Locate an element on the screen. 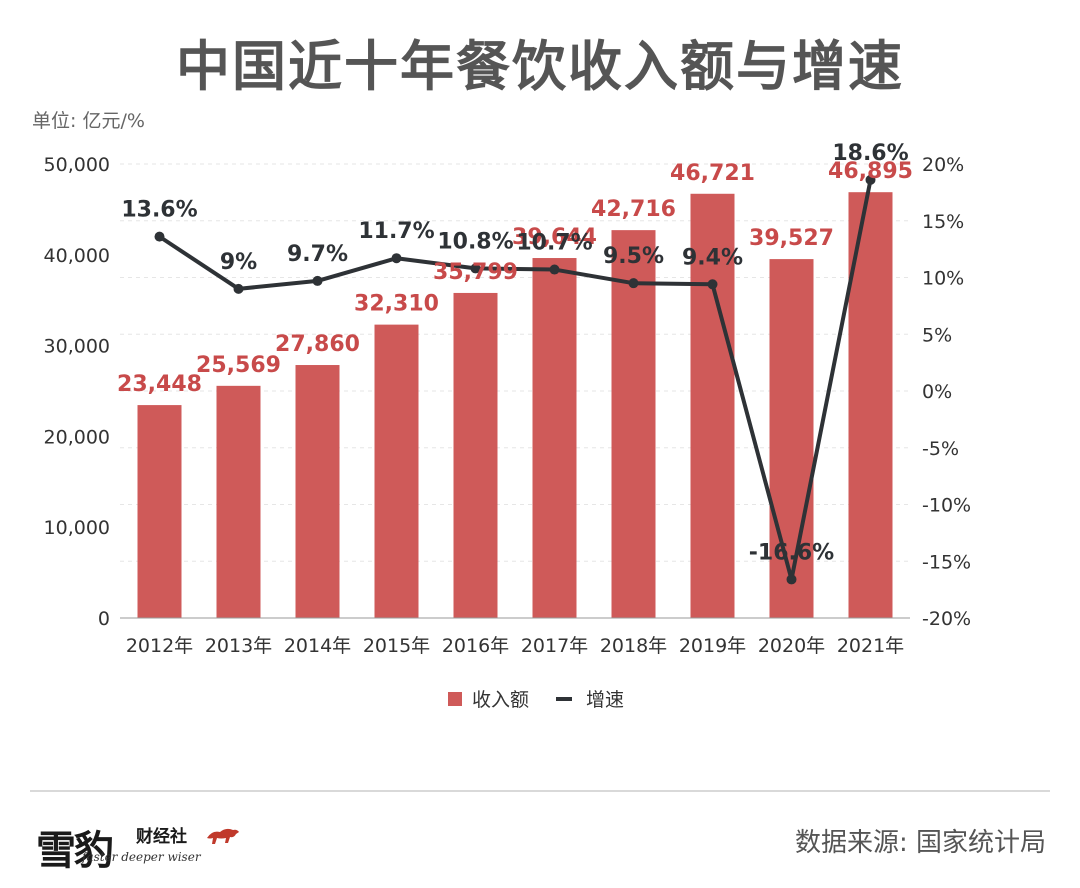 This screenshot has height=888, width=1080. left-tick-label: 20,000 is located at coordinates (77, 437).